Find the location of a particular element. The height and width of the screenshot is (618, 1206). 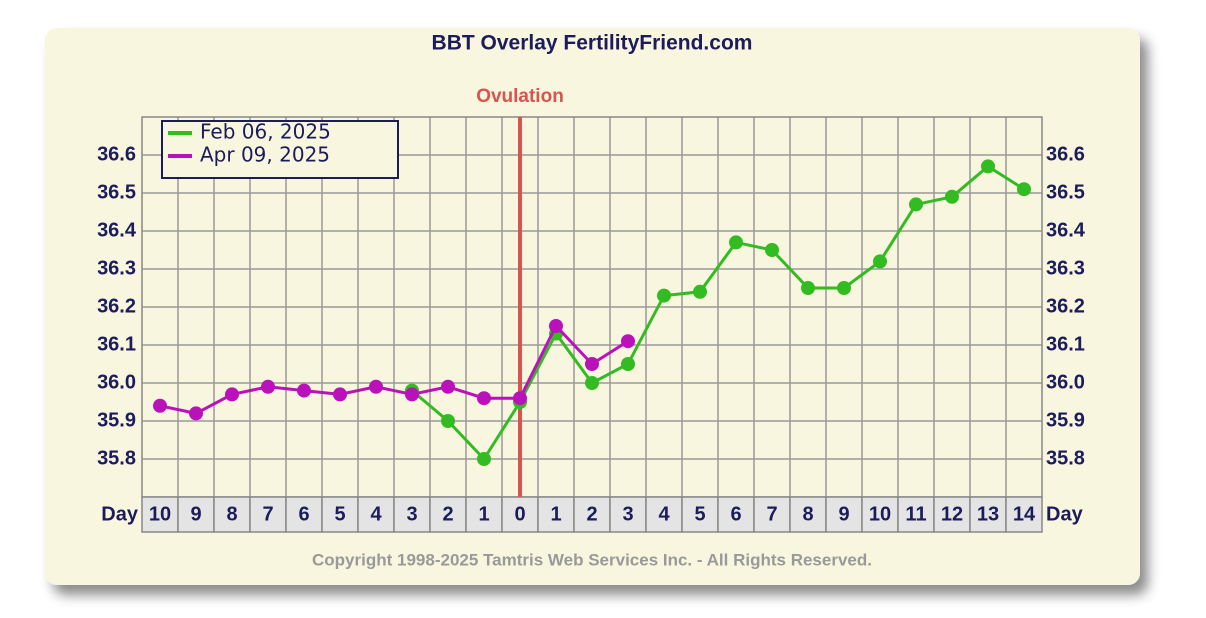

y2-tick-label: 36.2 is located at coordinates (1065, 306).